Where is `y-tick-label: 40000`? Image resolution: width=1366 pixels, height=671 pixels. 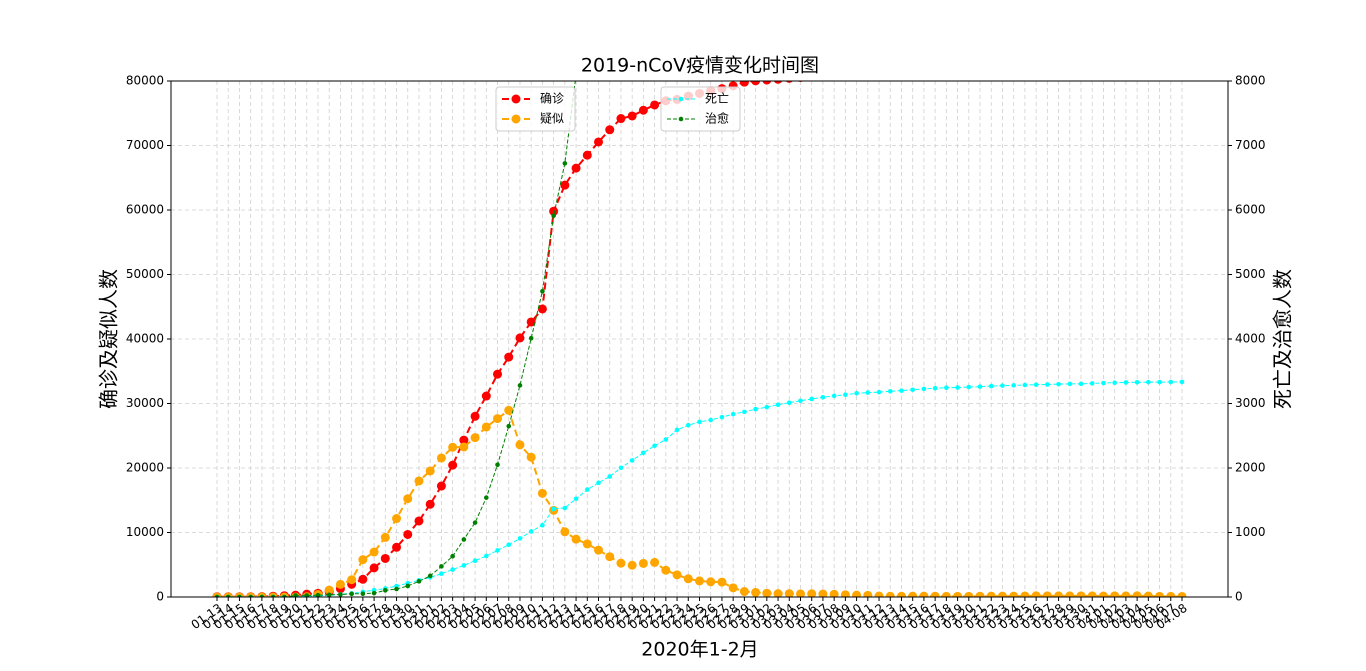 y-tick-label: 40000 is located at coordinates (145, 339).